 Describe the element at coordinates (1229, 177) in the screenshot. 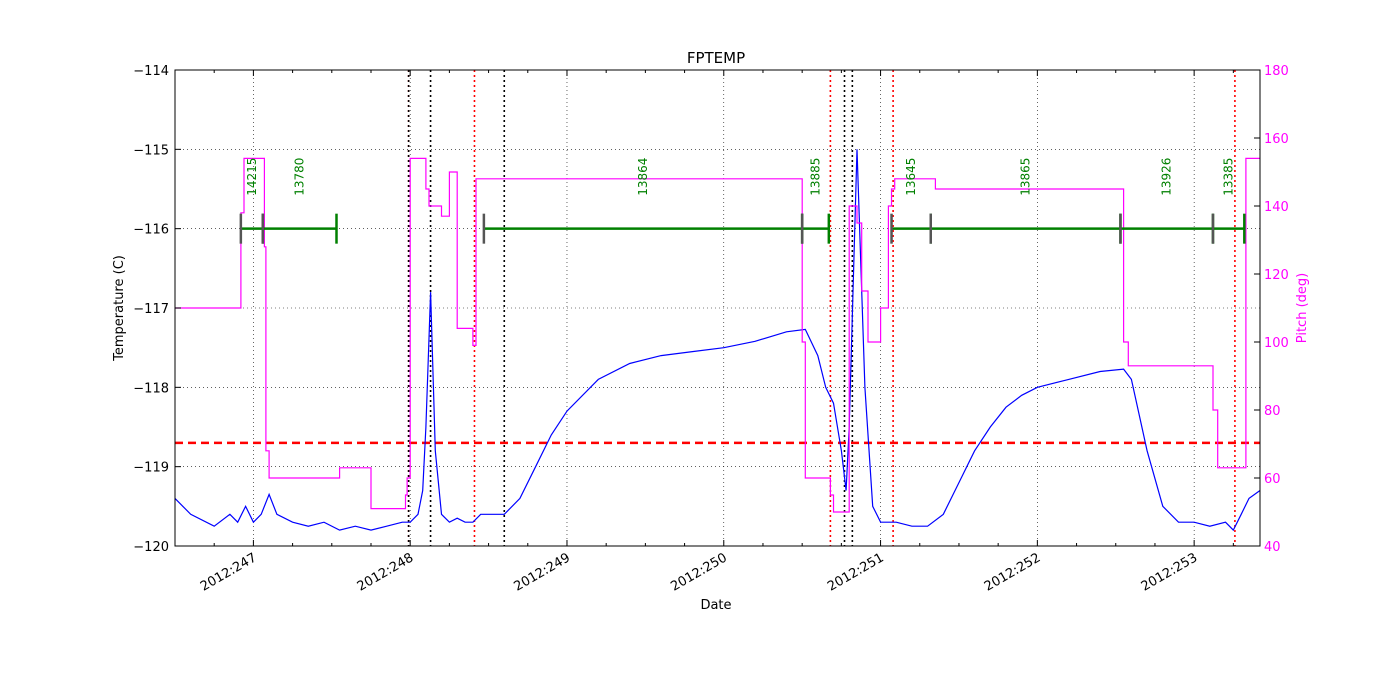

I see `obsid-label: 13385` at that location.